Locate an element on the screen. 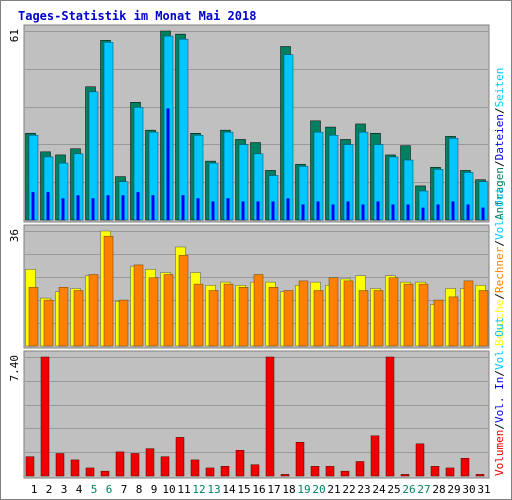 This screenshot has height=500, width=512. x-tick-label-day-16: 16 is located at coordinates (258, 489).